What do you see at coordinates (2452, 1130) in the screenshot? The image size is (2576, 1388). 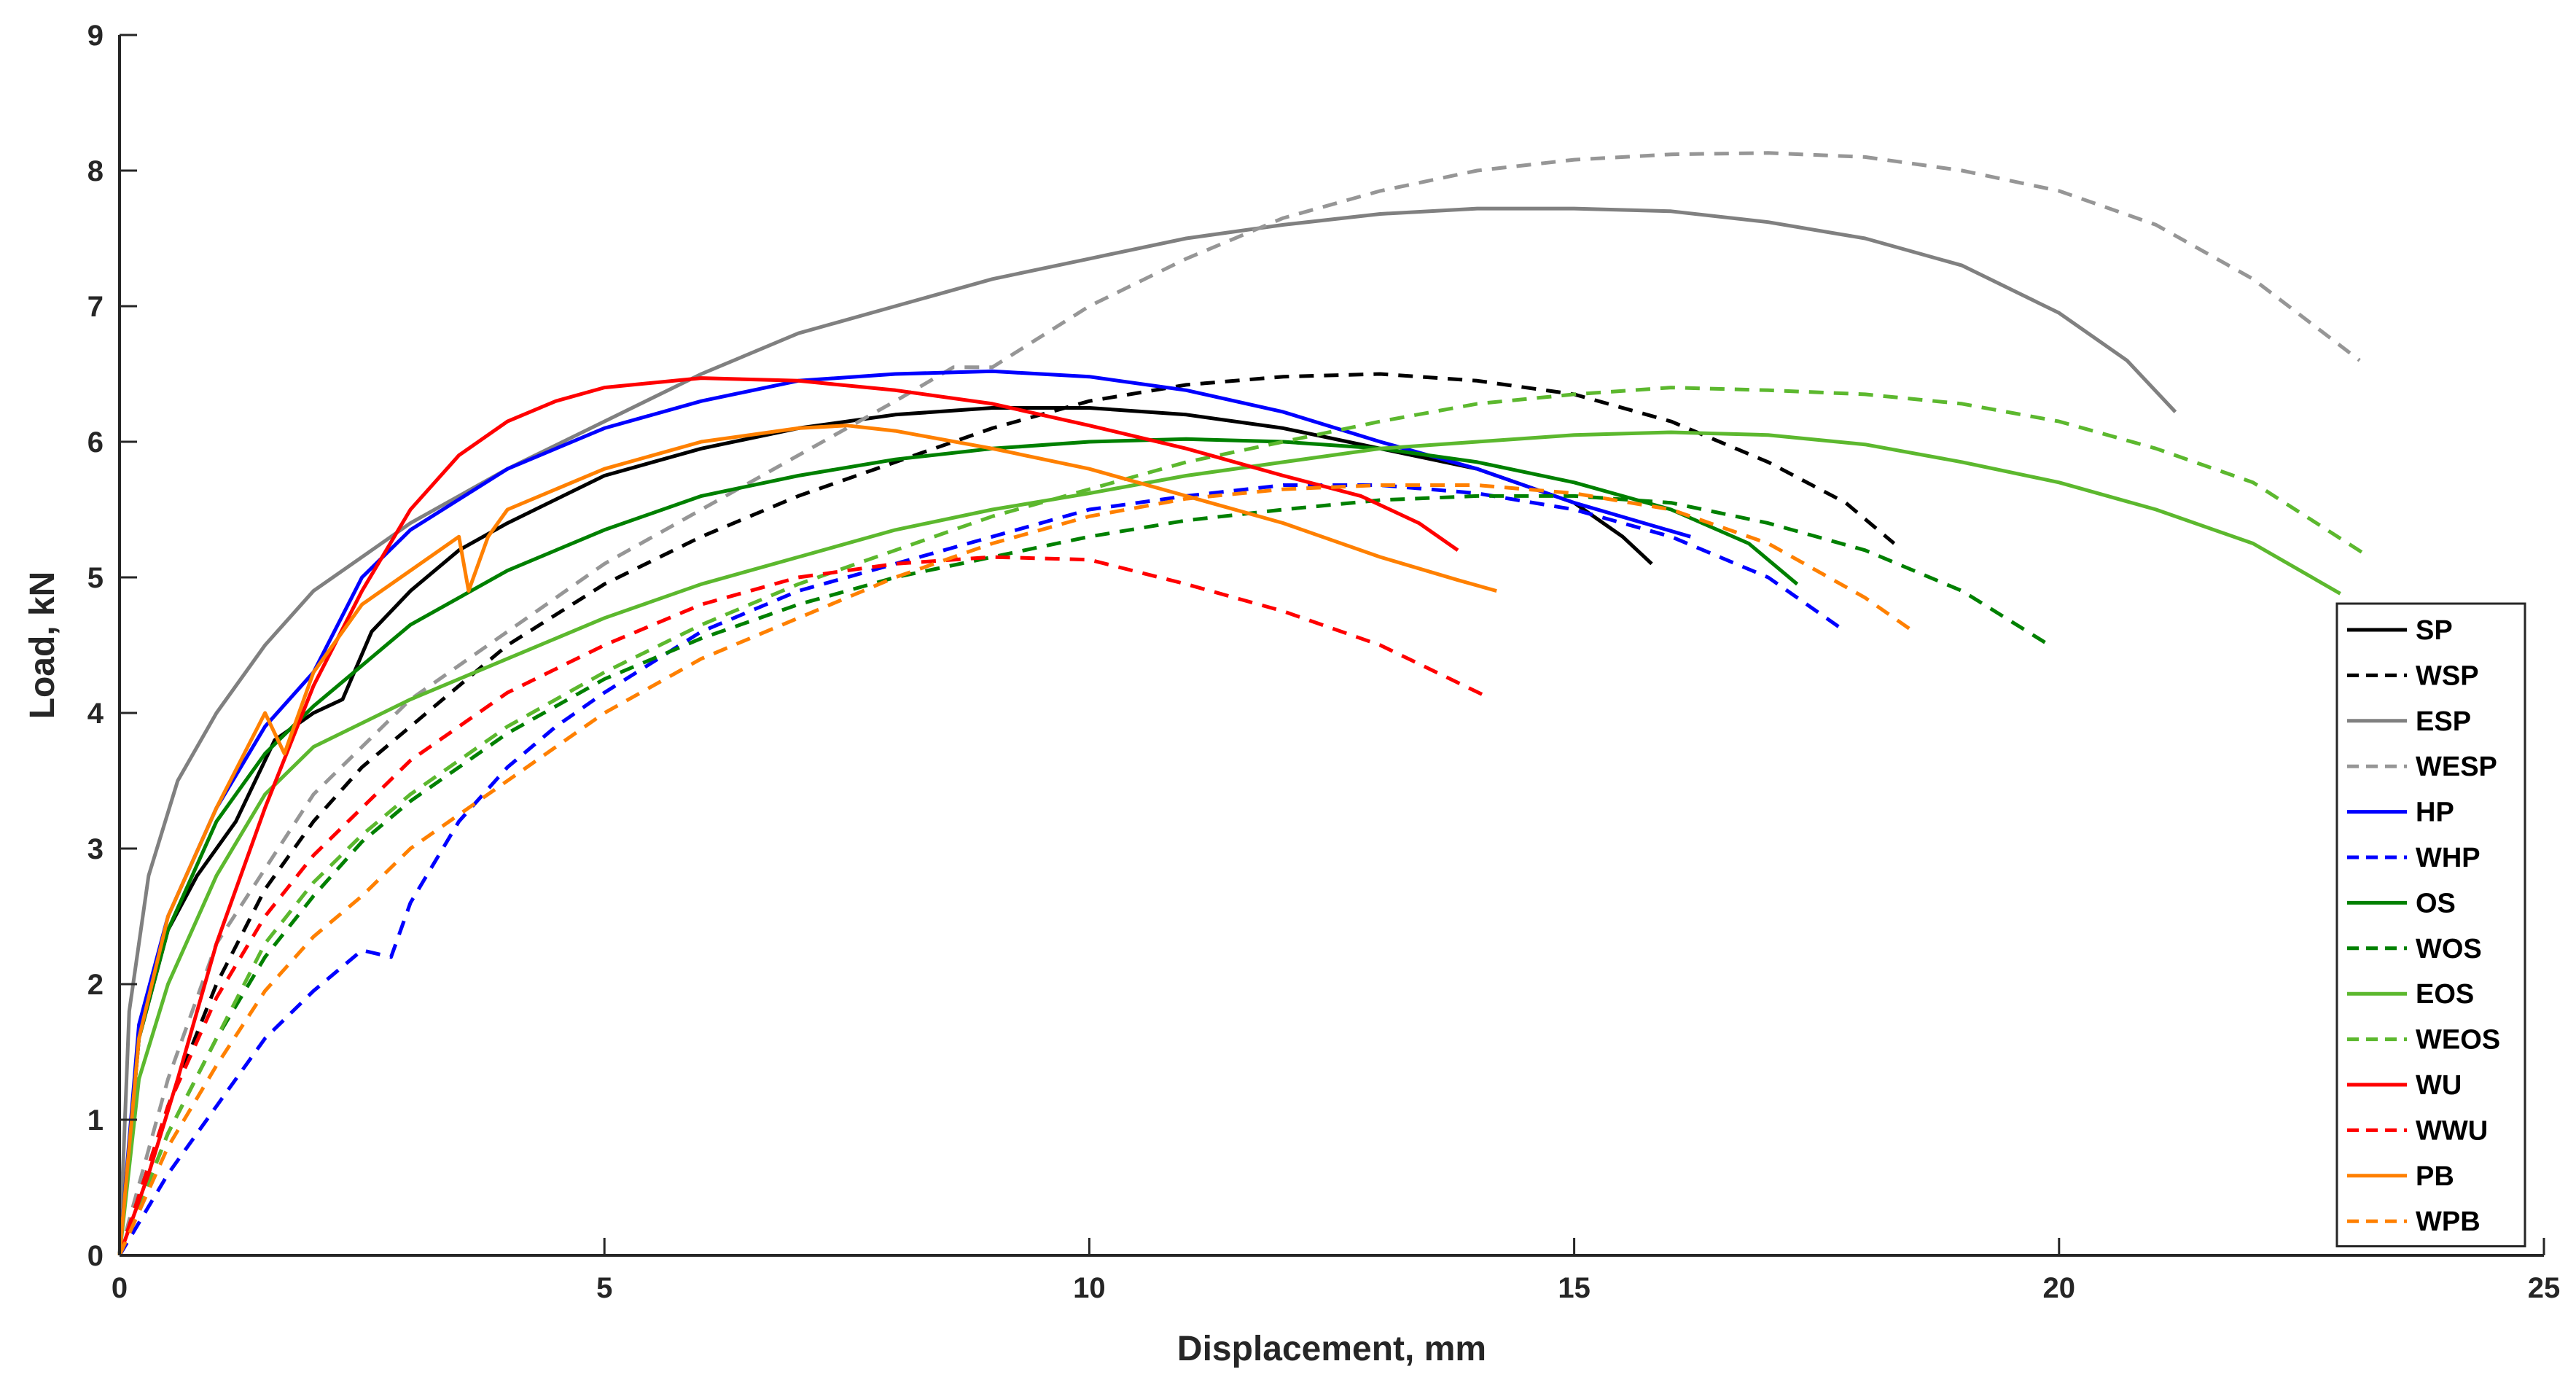 I see `legend-label-wwu: WWU` at bounding box center [2452, 1130].